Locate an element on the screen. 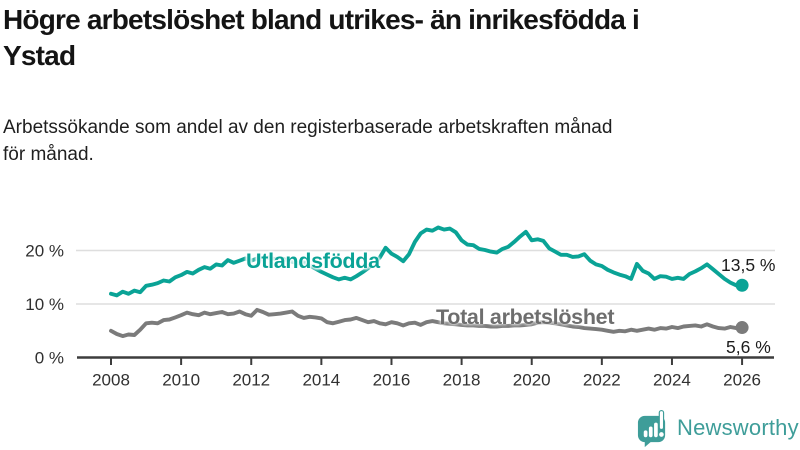  end-value-utlandsfodda: 13,5 % is located at coordinates (748, 265).